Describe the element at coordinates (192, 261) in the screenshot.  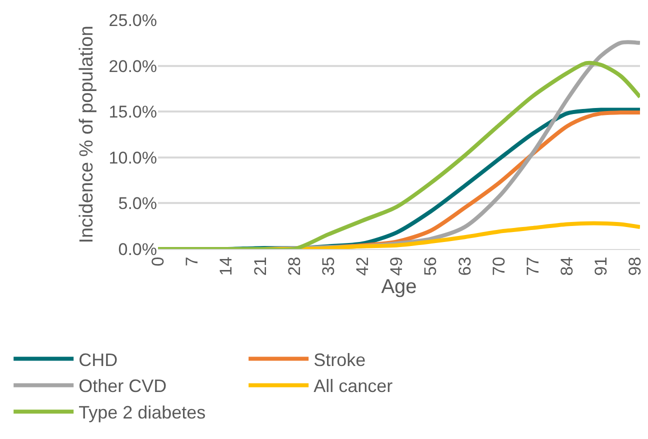
I see `x-tick-label: 7` at that location.